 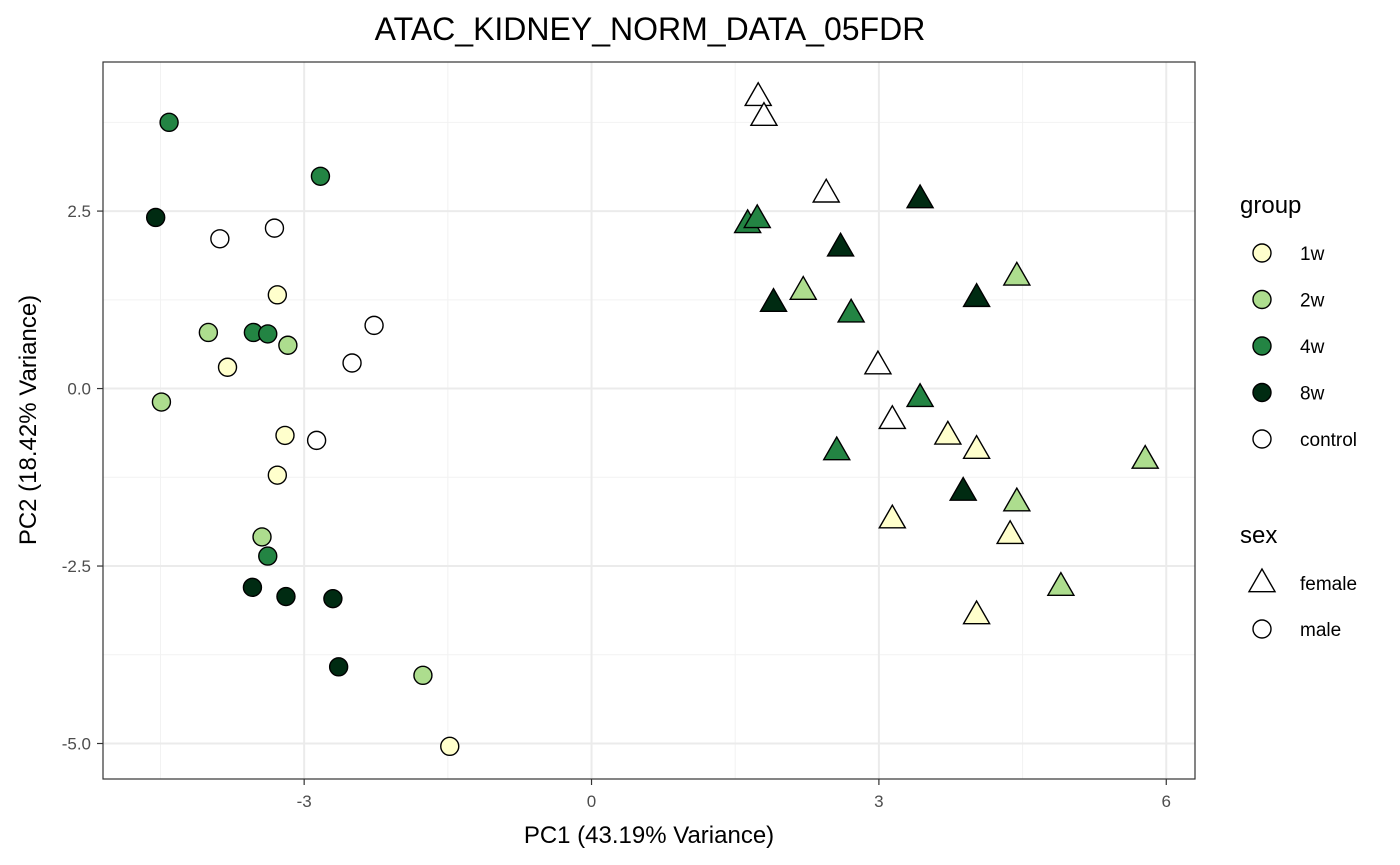 What do you see at coordinates (1328, 440) in the screenshot?
I see `legend-label-control: control` at bounding box center [1328, 440].